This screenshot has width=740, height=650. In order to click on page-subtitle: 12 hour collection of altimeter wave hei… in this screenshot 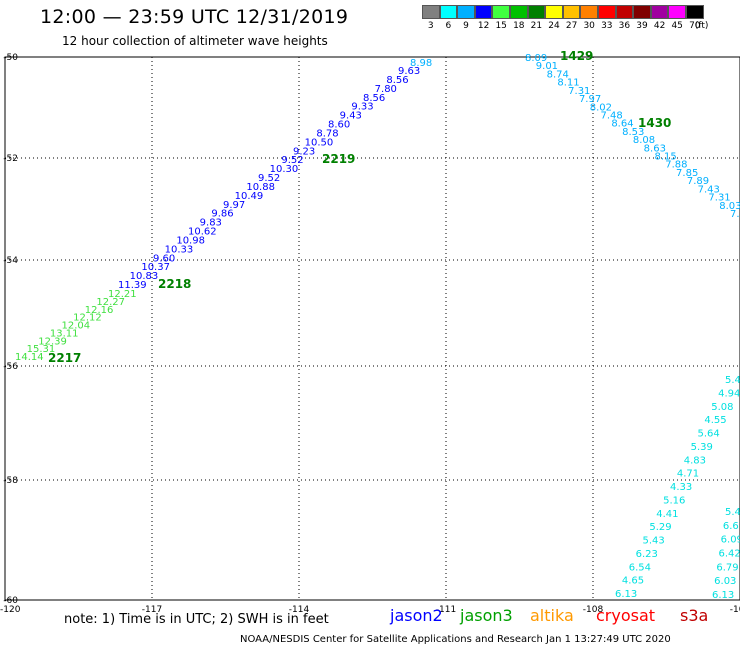, I will do `click(195, 41)`.